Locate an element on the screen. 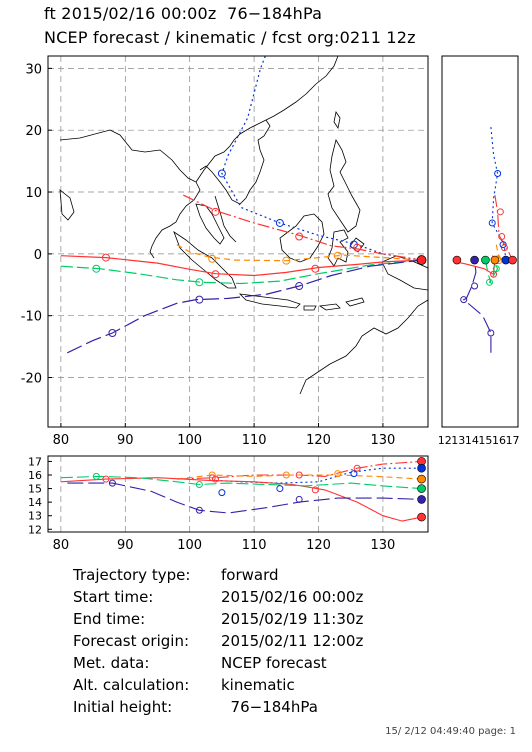 The width and height of the screenshot is (532, 752). alt-x-tick-label: 90 is located at coordinates (125, 545).